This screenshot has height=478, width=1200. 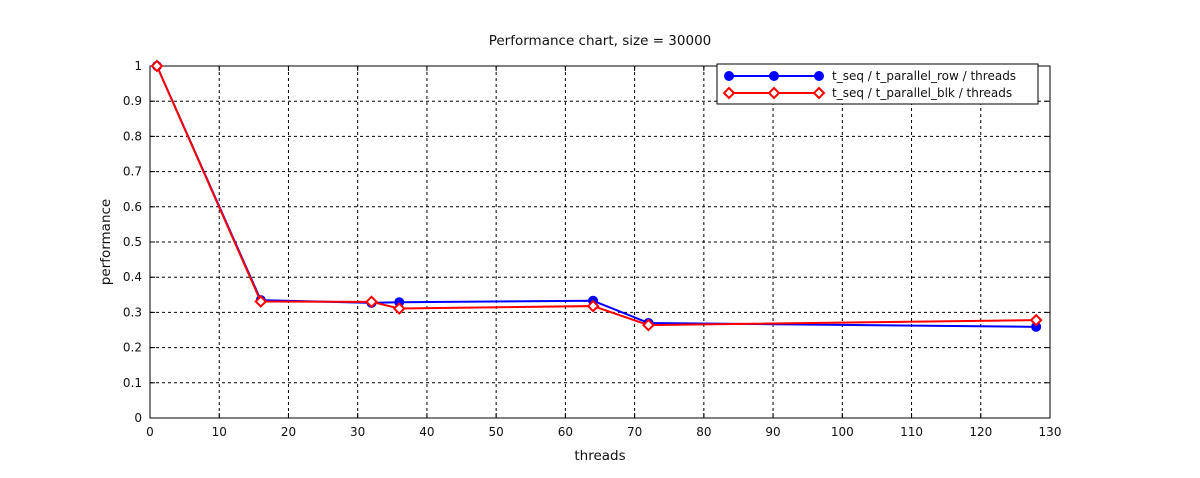 What do you see at coordinates (772, 432) in the screenshot?
I see `x-tick-label: 90` at bounding box center [772, 432].